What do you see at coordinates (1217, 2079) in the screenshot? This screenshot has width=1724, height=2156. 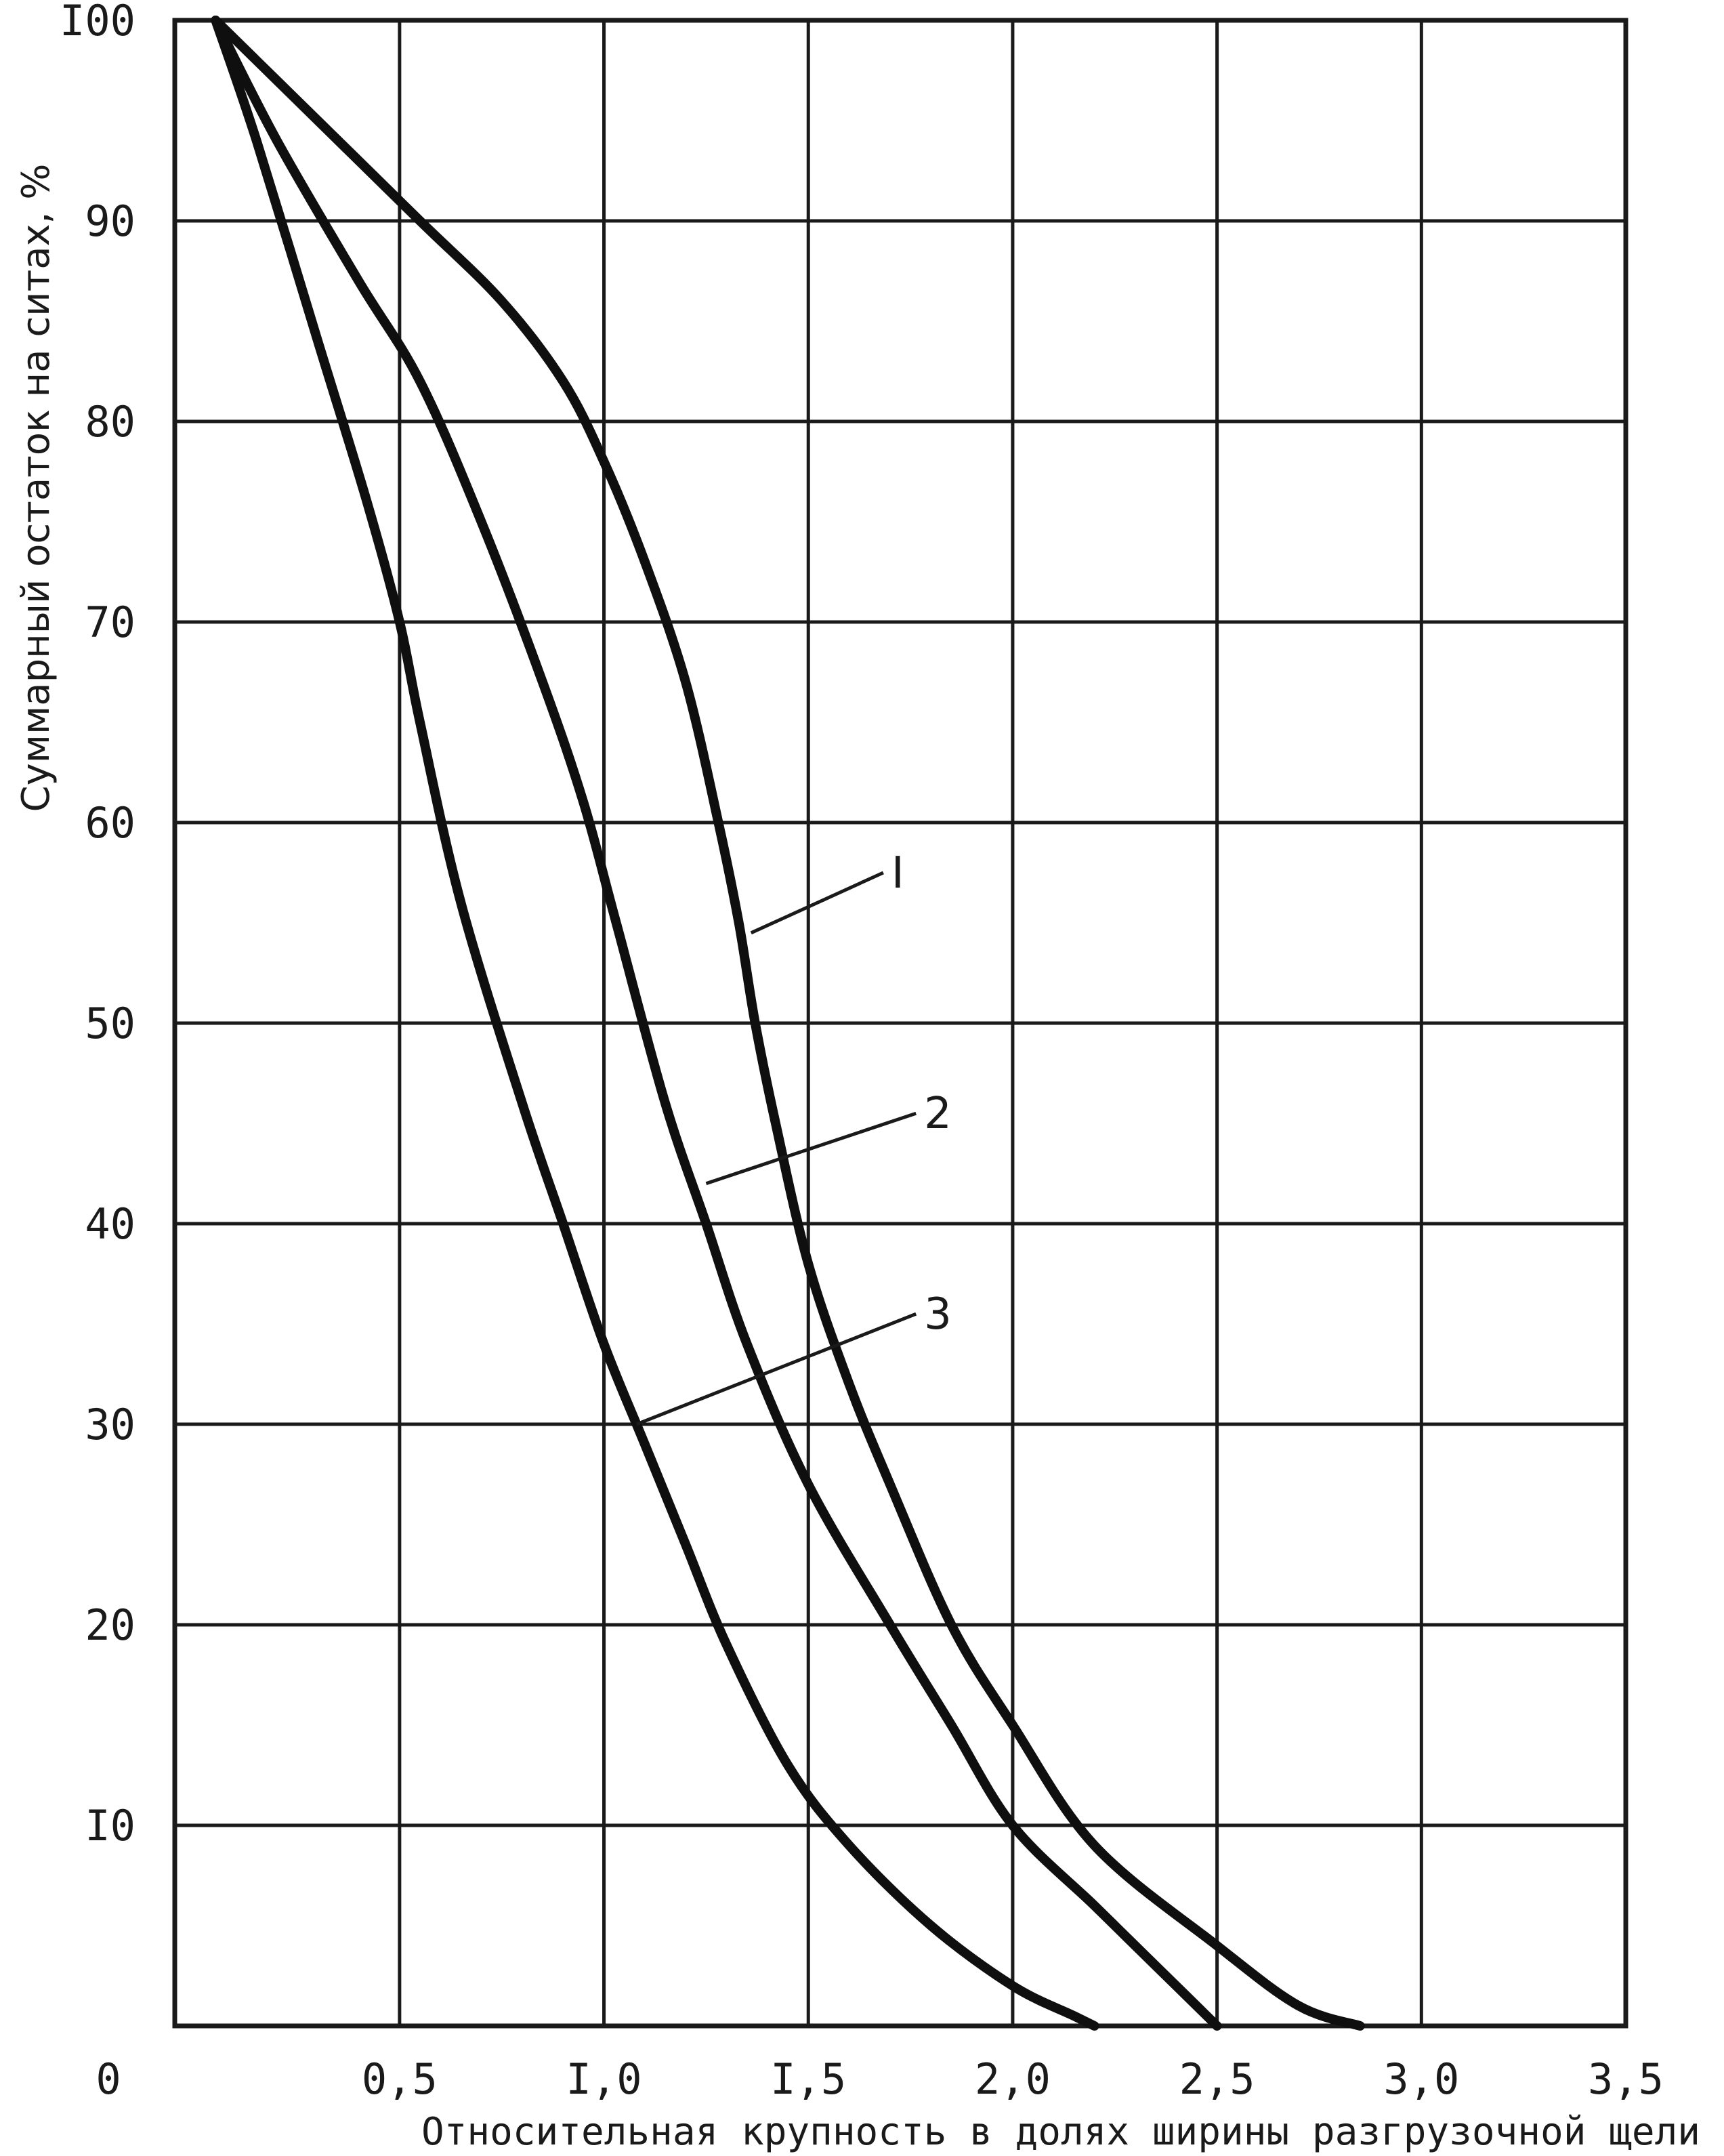 I see `x-tick-label: 2,5` at bounding box center [1217, 2079].